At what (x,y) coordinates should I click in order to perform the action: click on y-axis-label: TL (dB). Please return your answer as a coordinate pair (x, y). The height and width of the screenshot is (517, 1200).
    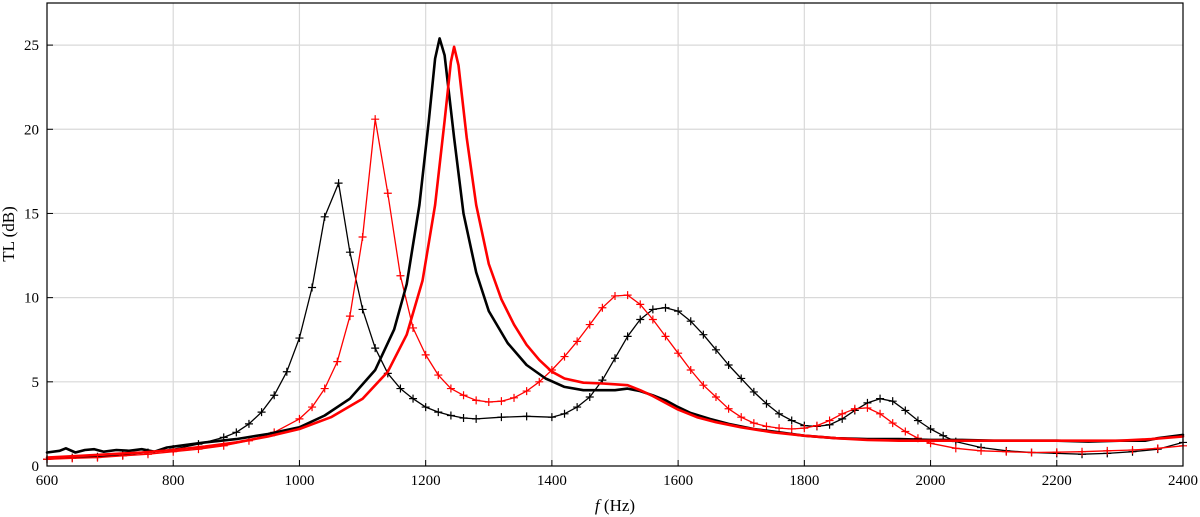
    Looking at the image, I should click on (9, 234).